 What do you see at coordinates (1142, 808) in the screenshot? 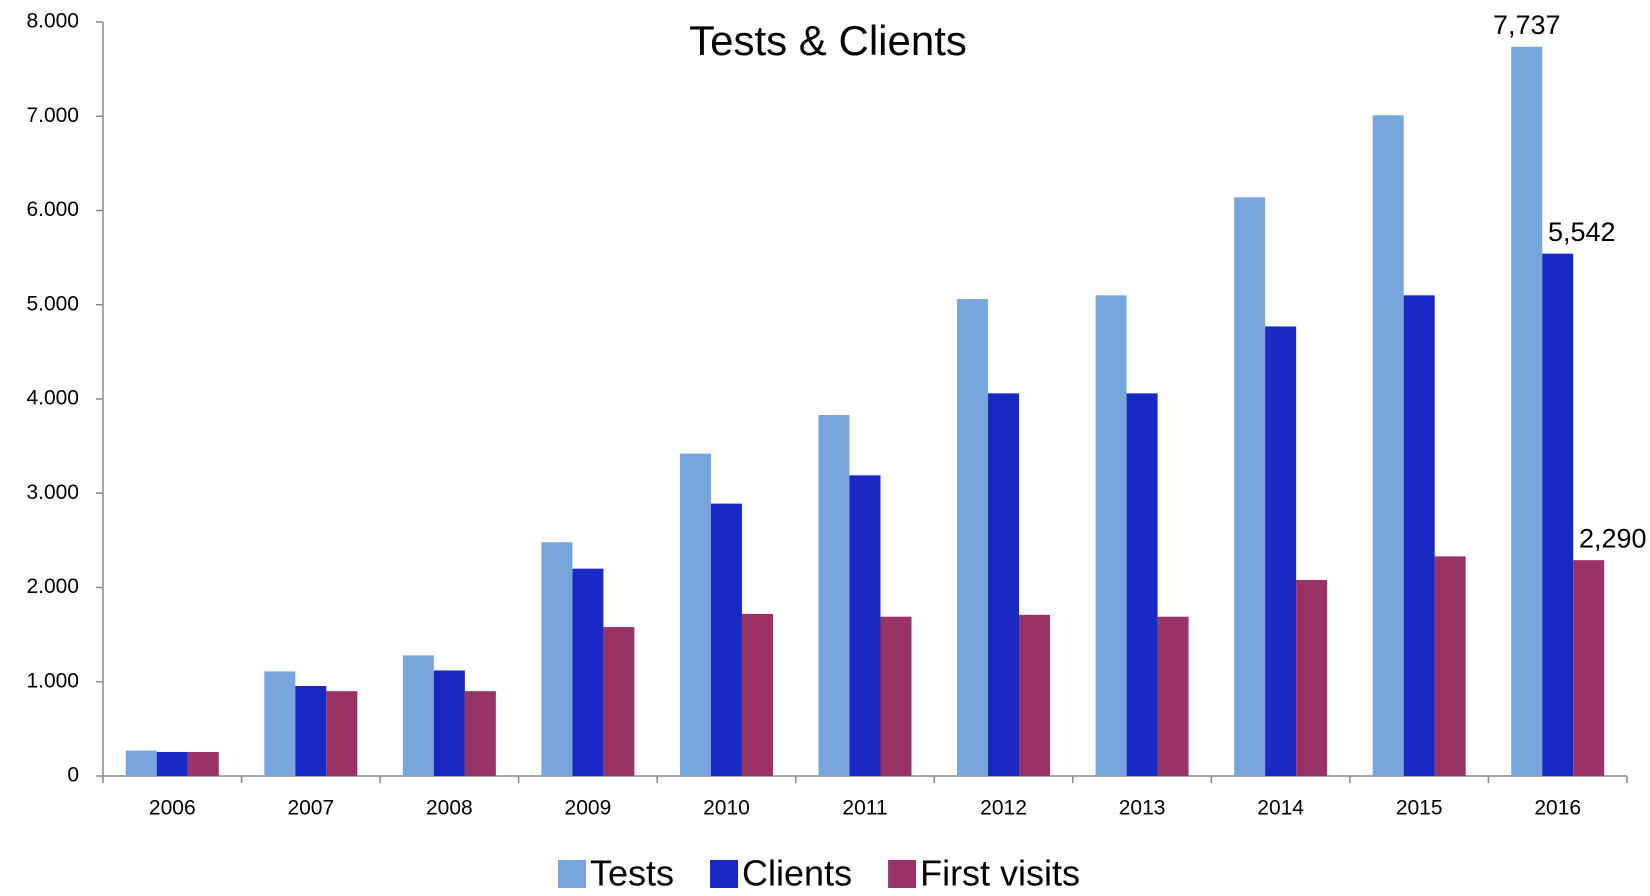
I see `x-tick-label: 2013` at bounding box center [1142, 808].